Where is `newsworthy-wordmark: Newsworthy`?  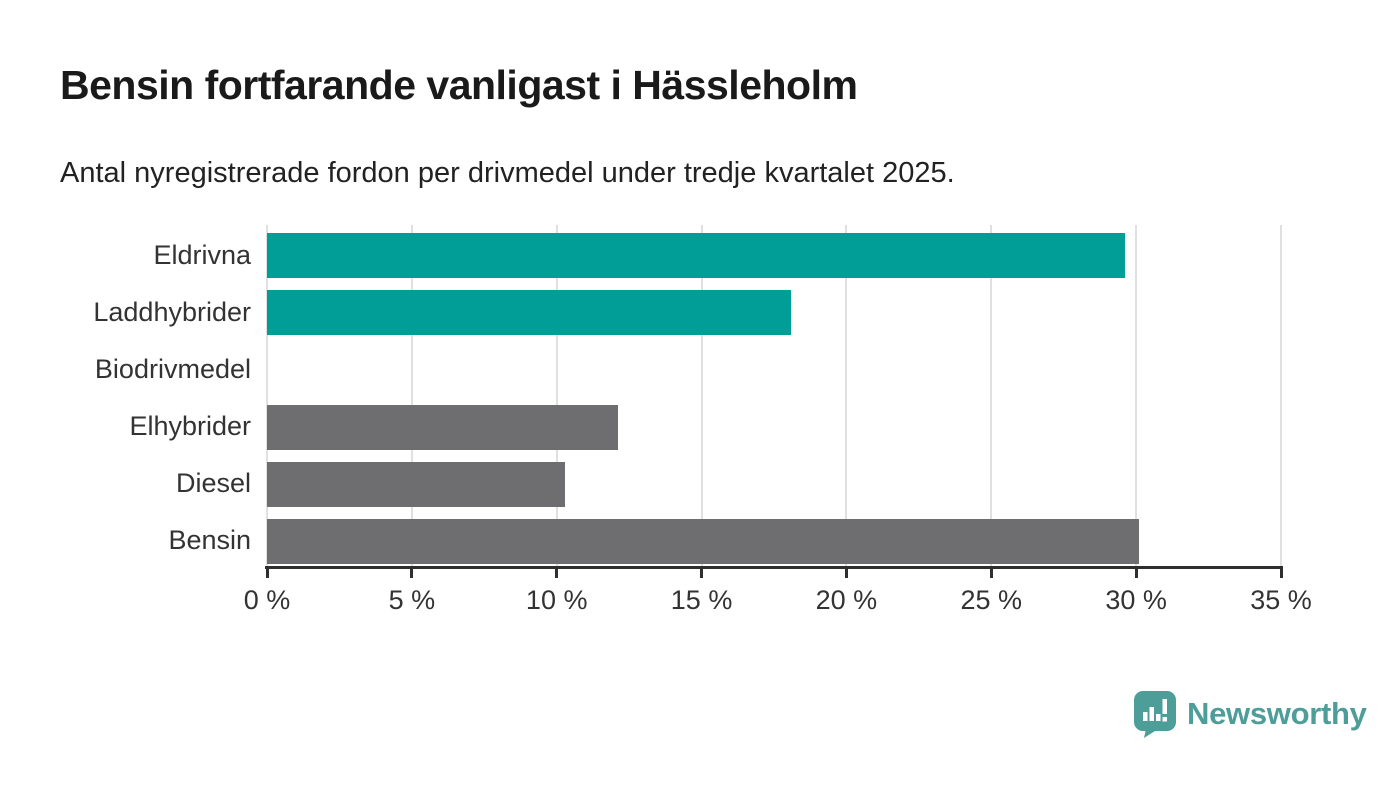 newsworthy-wordmark: Newsworthy is located at coordinates (1277, 713).